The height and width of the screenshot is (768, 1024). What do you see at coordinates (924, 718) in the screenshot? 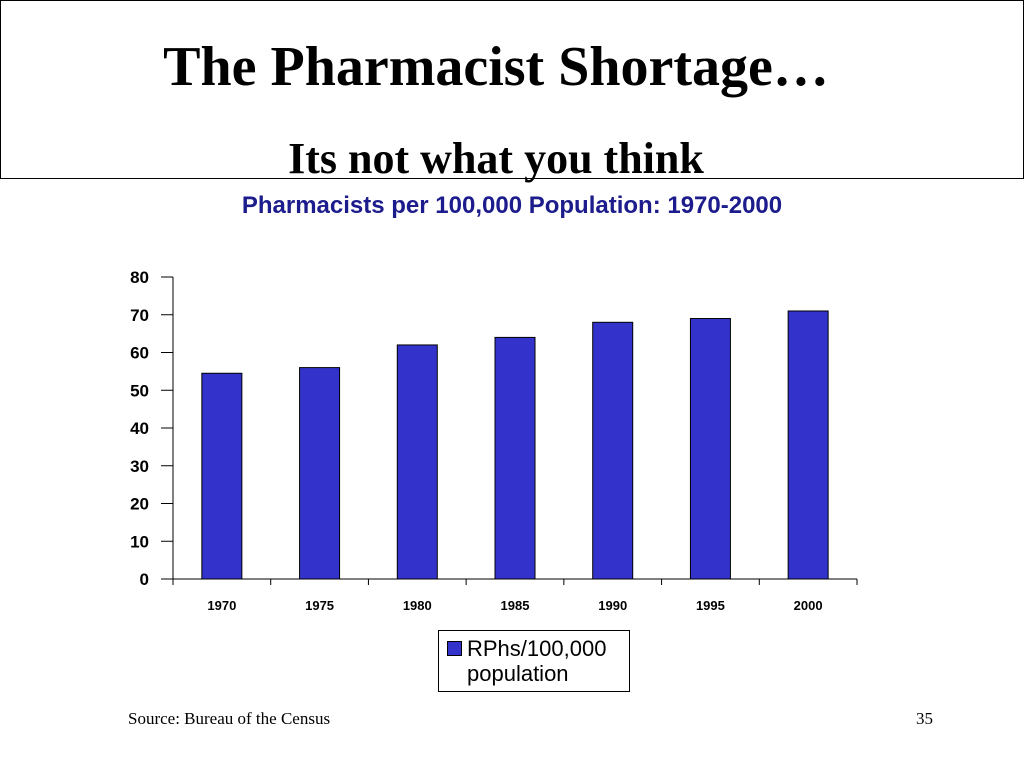
I see `page-number: 35` at bounding box center [924, 718].